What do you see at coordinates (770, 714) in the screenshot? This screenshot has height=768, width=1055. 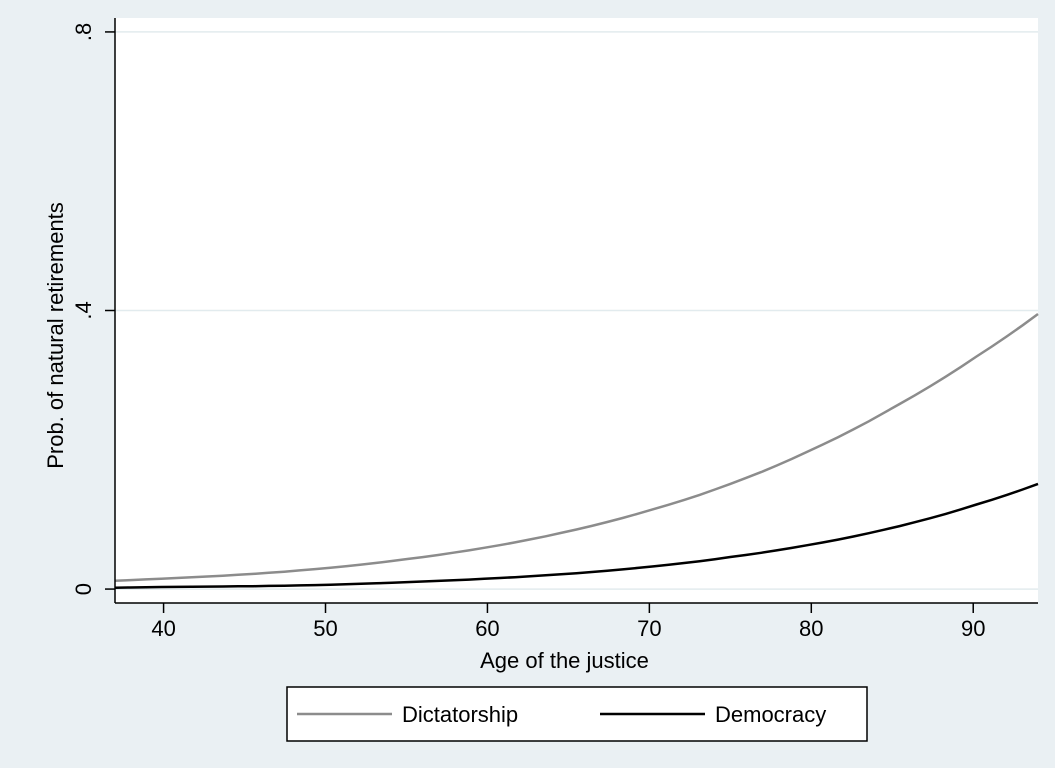 I see `legend-label-democracy: Democracy` at bounding box center [770, 714].